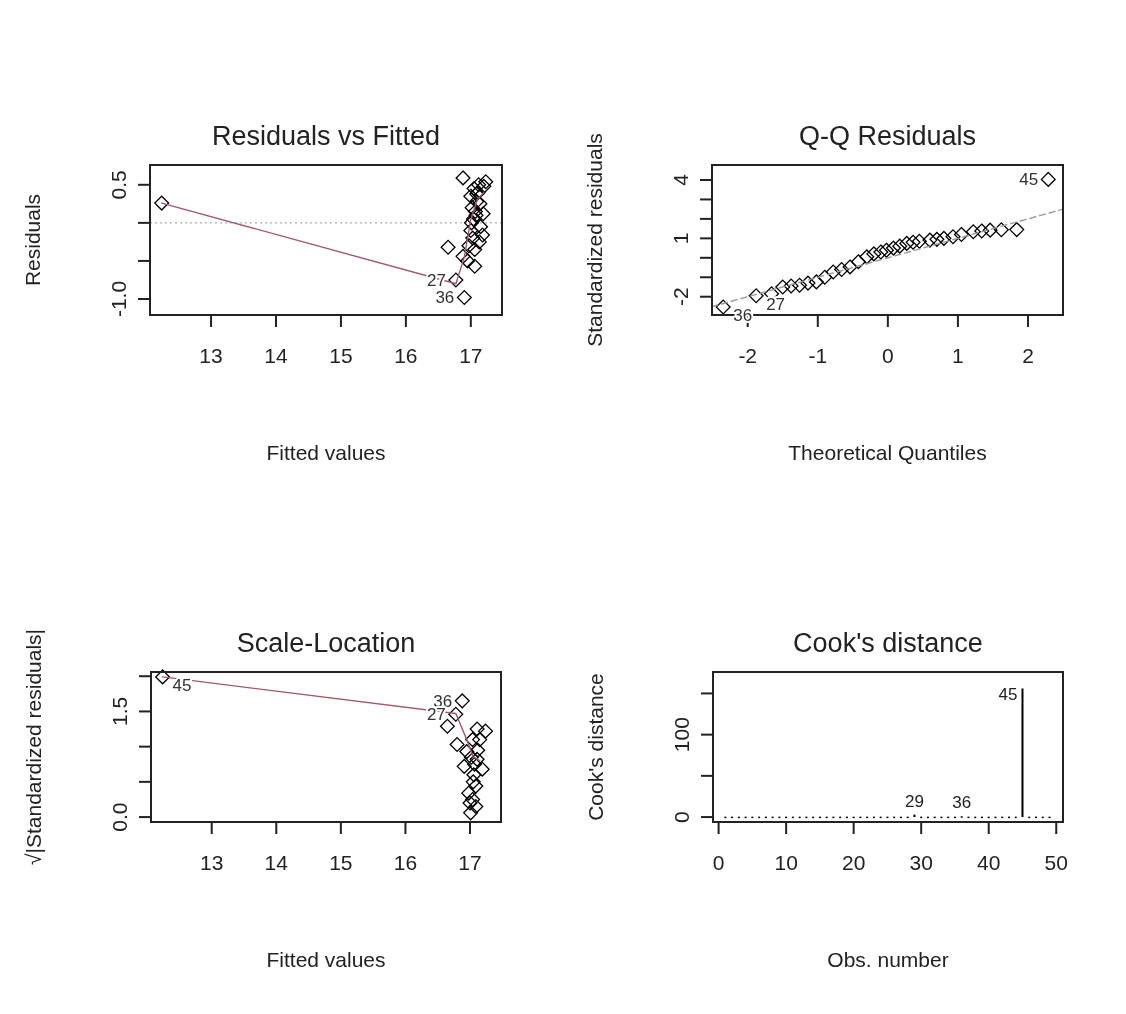 This screenshot has height=1014, width=1126. What do you see at coordinates (680, 297) in the screenshot?
I see `y-tick-label: -2` at bounding box center [680, 297].